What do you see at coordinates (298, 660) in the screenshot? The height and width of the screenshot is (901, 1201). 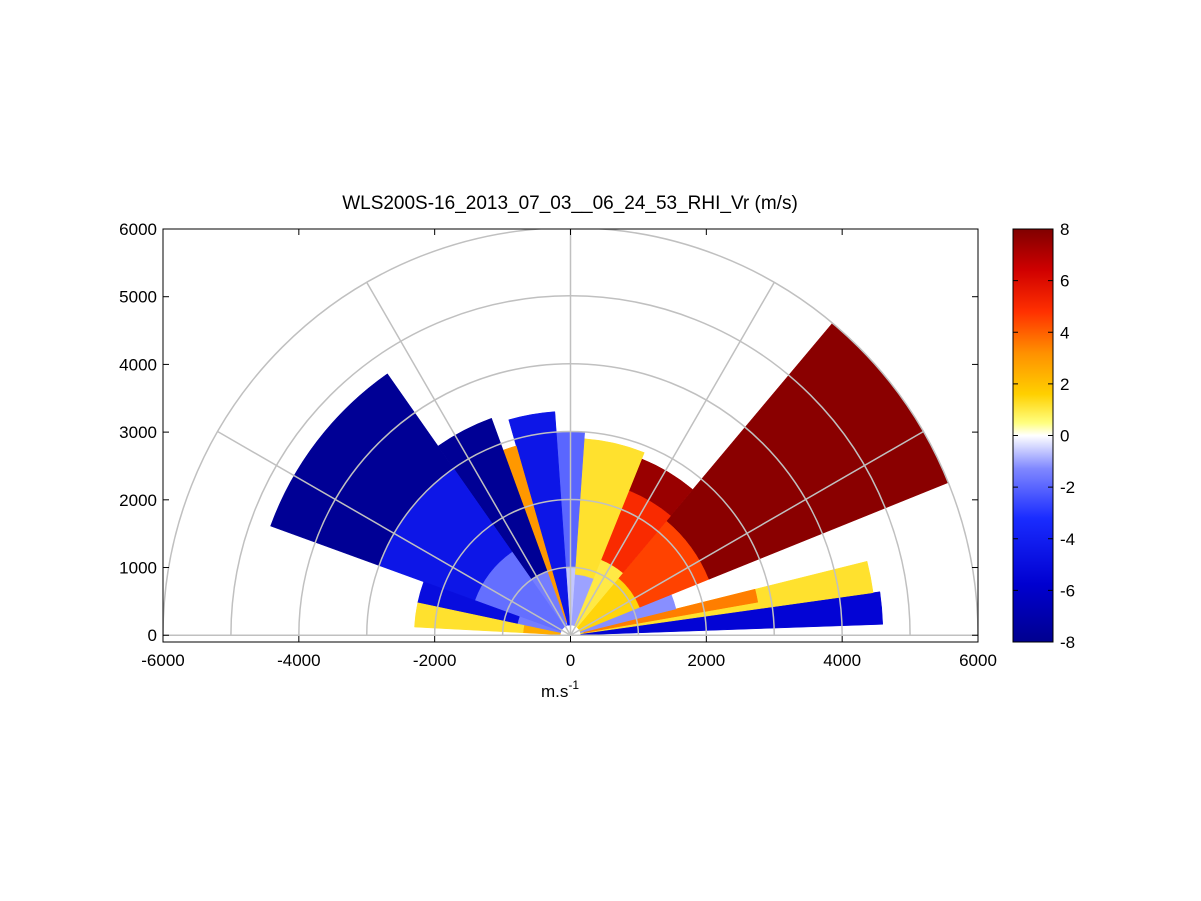 I see `x-tick-label: -4000` at bounding box center [298, 660].